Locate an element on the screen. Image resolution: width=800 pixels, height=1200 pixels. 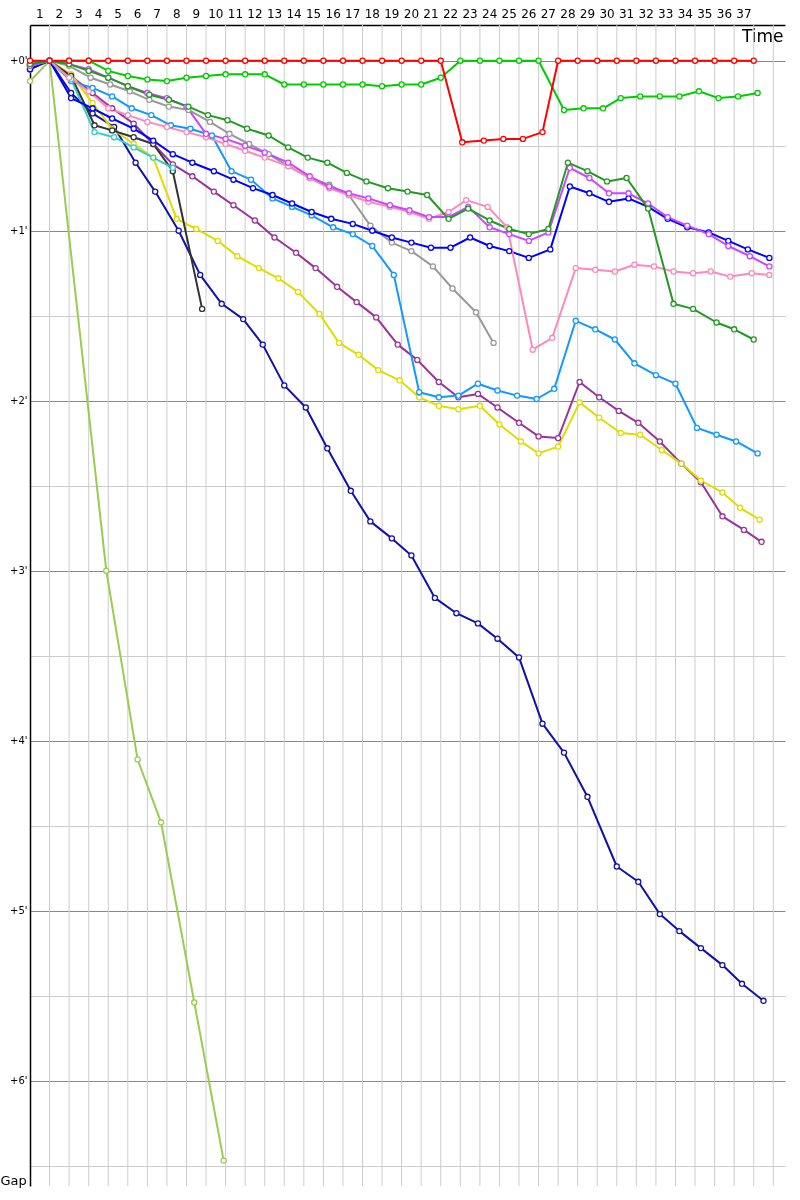
y-tick-label: +3' is located at coordinates (19, 571).